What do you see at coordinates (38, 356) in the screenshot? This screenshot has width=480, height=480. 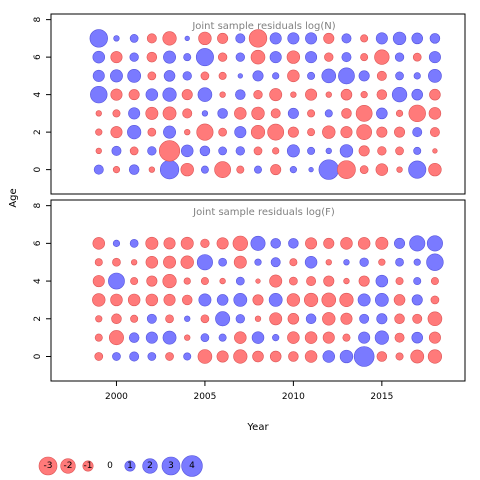 I see `y-tick-label: 0` at bounding box center [38, 356].